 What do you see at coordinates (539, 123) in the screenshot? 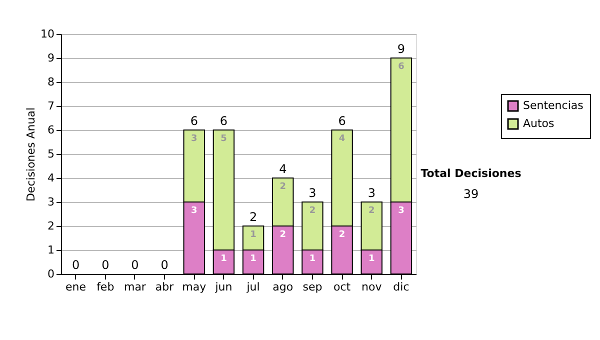
I see `legend-label: Autos` at bounding box center [539, 123].